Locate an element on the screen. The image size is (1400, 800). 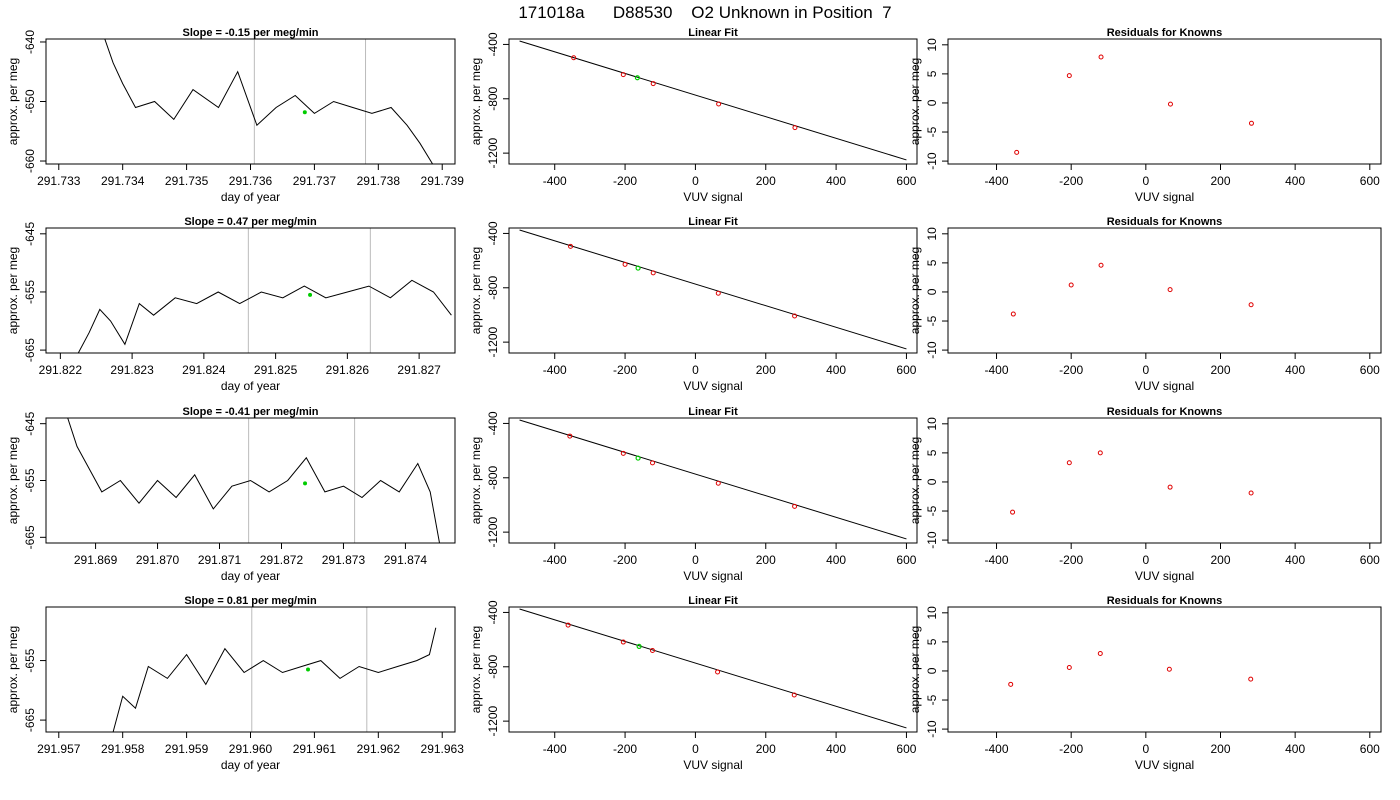
x-tick-label: 291.823 is located at coordinates (132, 370).